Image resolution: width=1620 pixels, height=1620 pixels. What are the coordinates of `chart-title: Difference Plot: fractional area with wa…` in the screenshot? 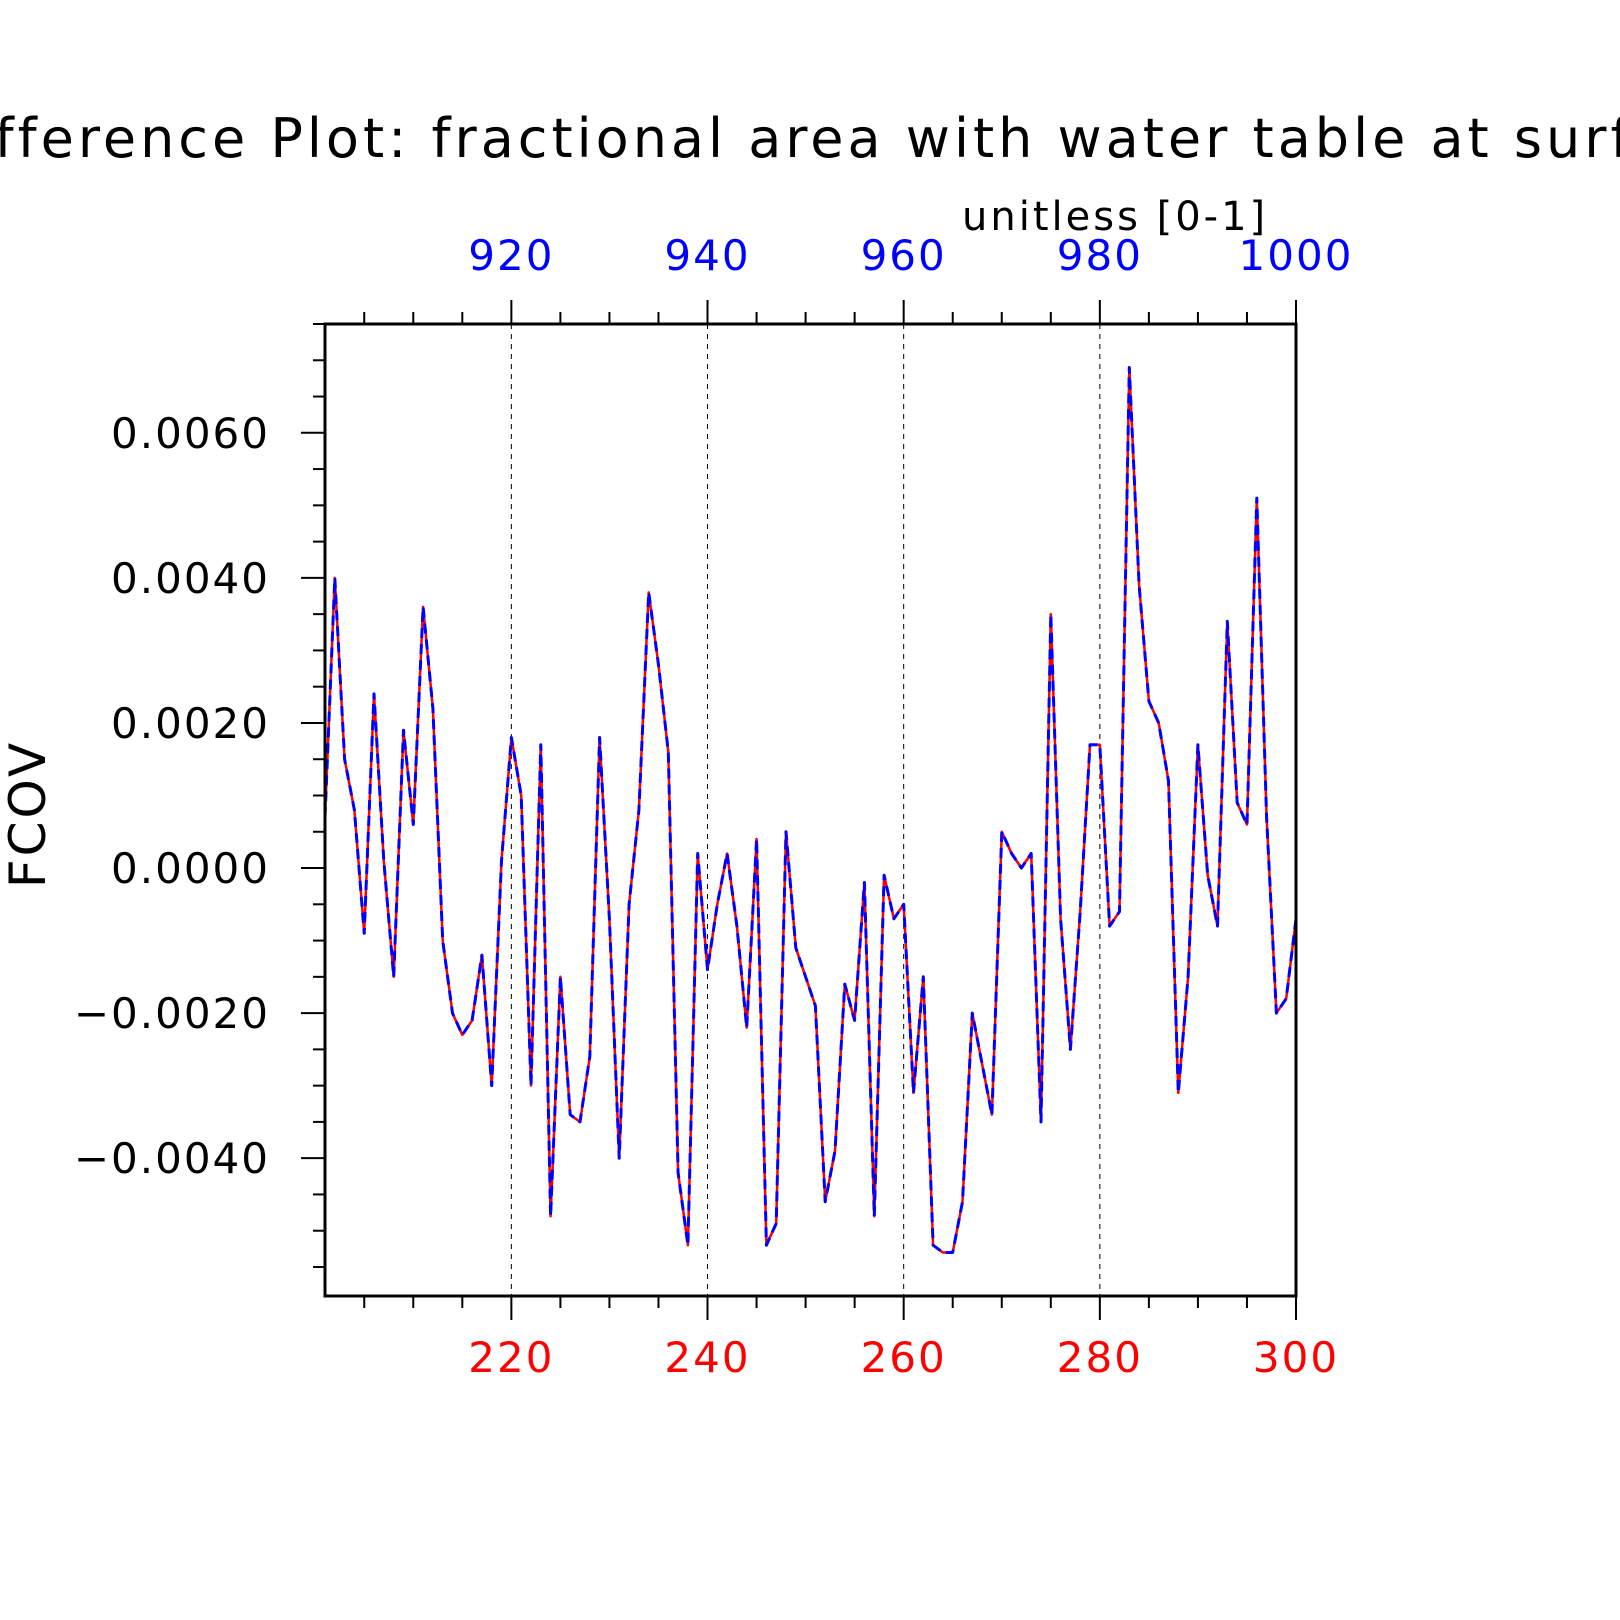 It's located at (810, 138).